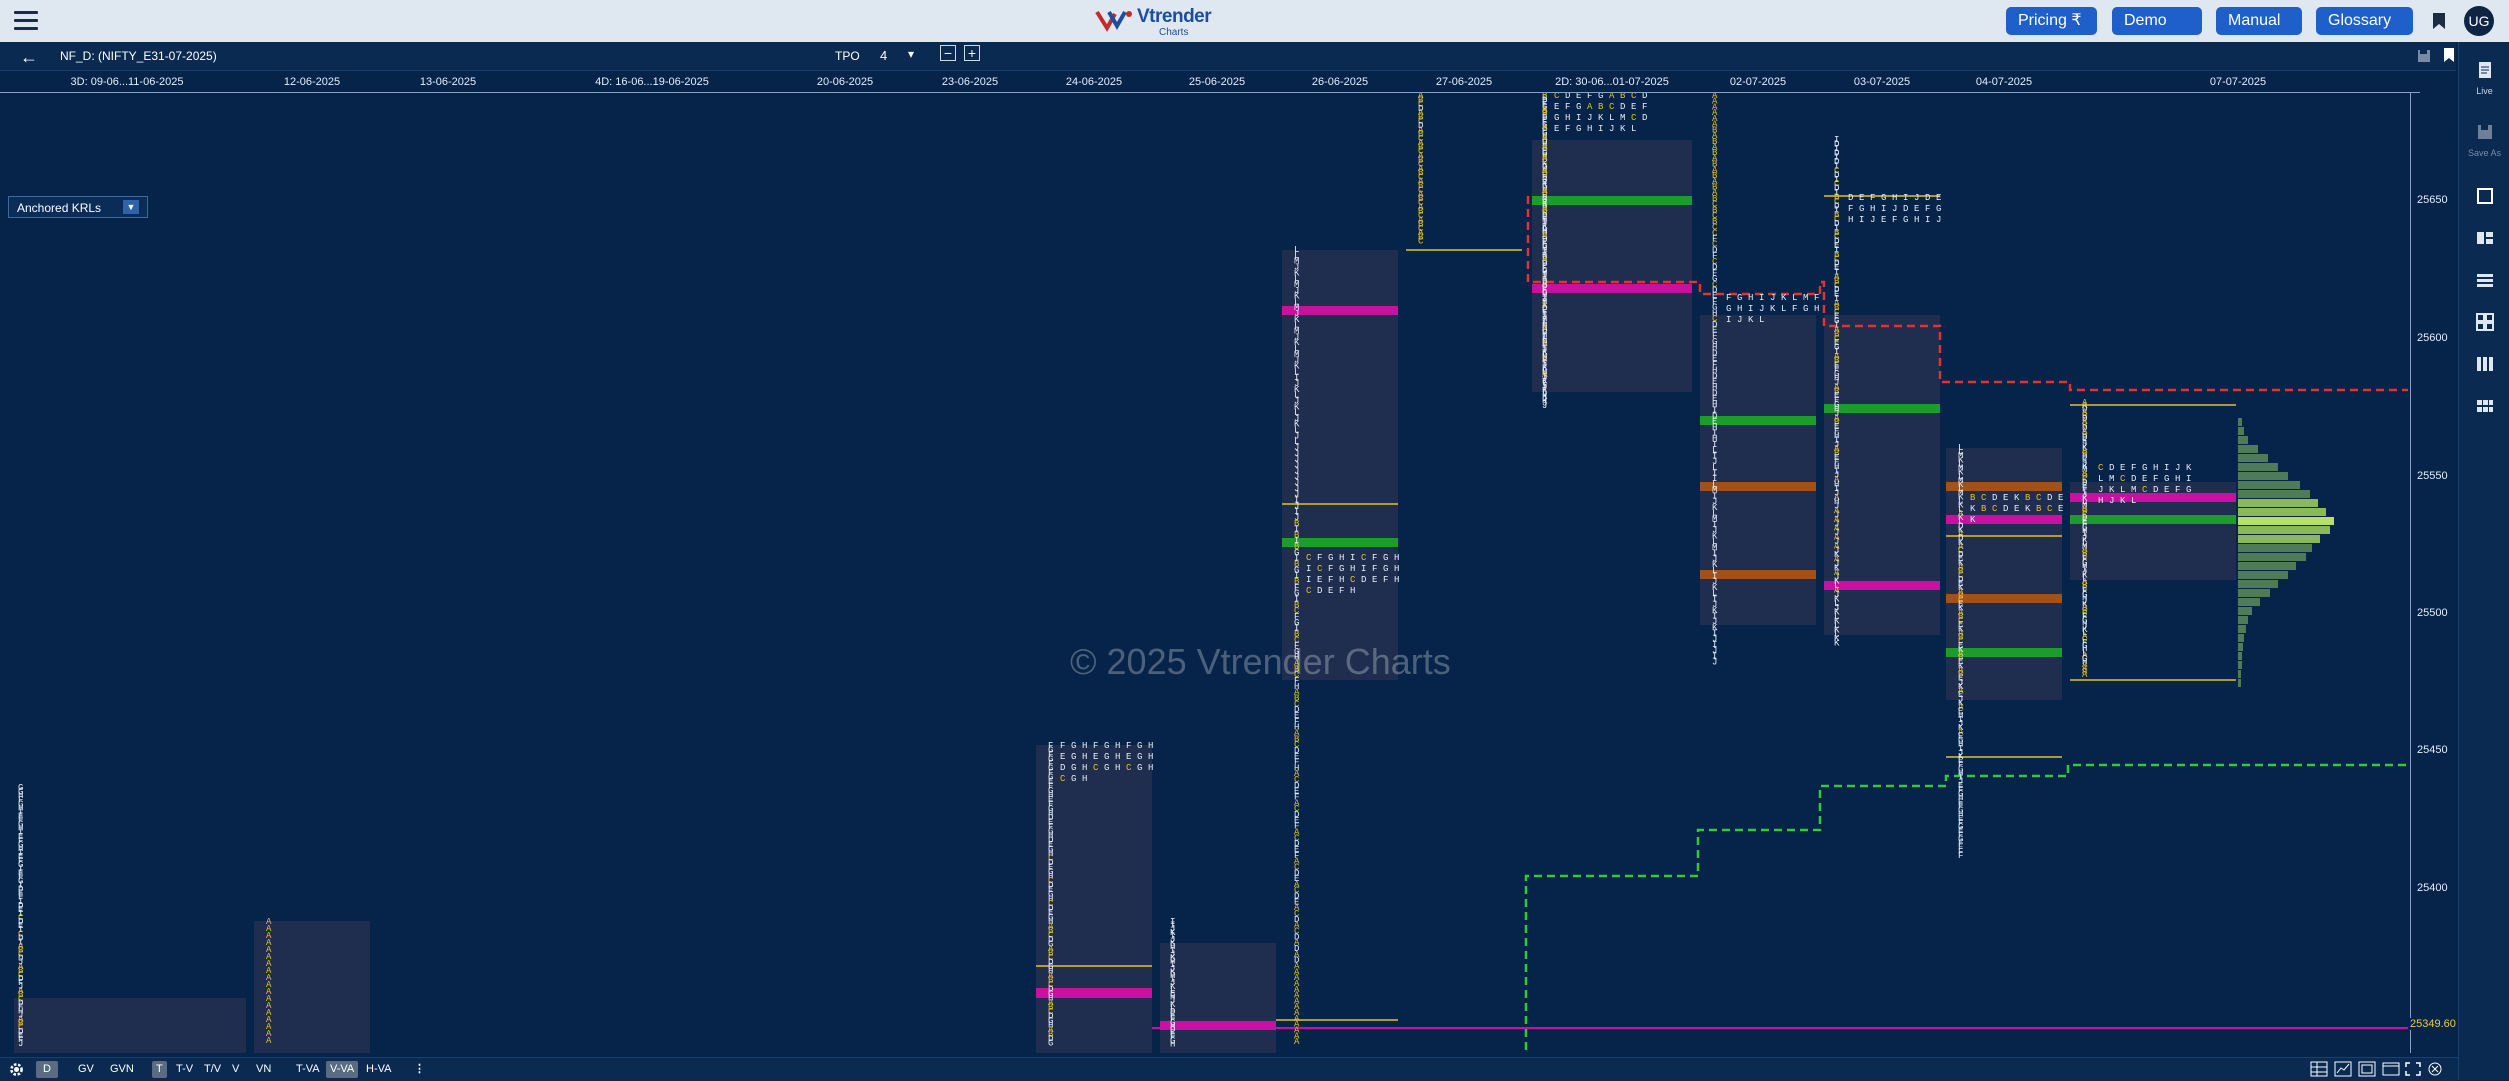 The height and width of the screenshot is (1081, 2509). What do you see at coordinates (122, 1069) in the screenshot?
I see `tab-gvn: GVN` at bounding box center [122, 1069].